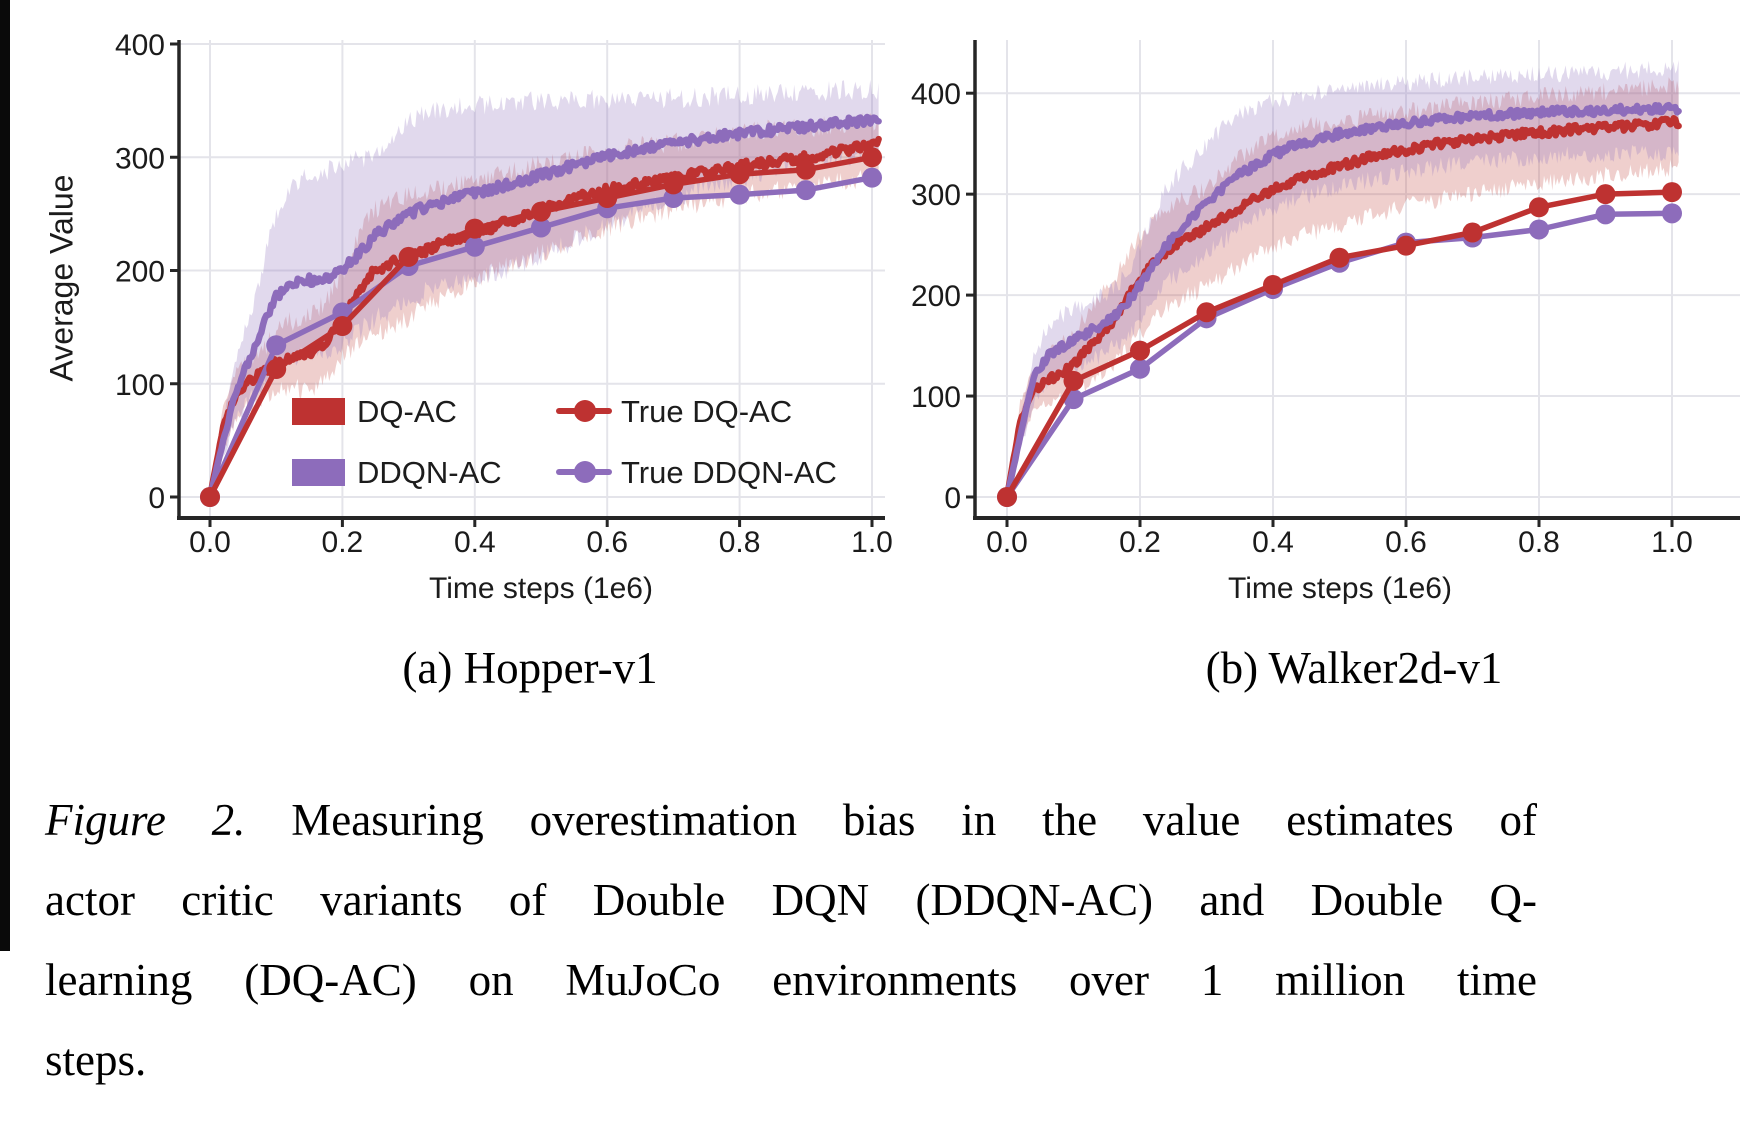 The height and width of the screenshot is (1125, 1749). Describe the element at coordinates (1340, 588) in the screenshot. I see `x-axis-label-walker: Time steps (1e6)` at that location.